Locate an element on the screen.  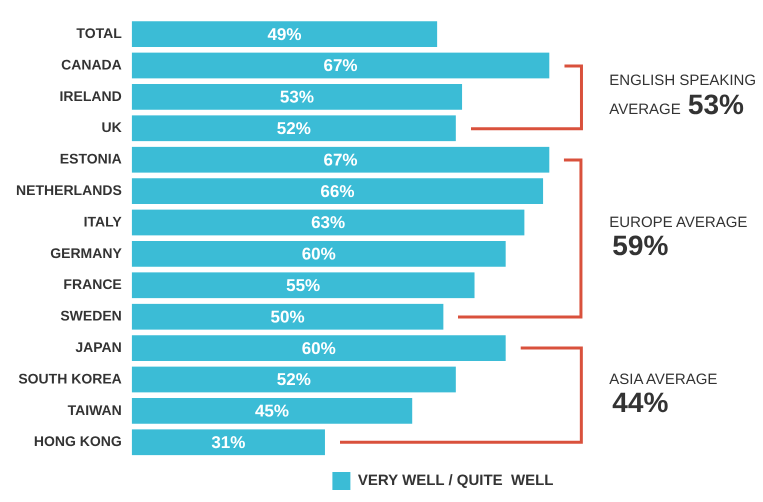
y-tick-label: NETHERLANDS is located at coordinates (69, 190).